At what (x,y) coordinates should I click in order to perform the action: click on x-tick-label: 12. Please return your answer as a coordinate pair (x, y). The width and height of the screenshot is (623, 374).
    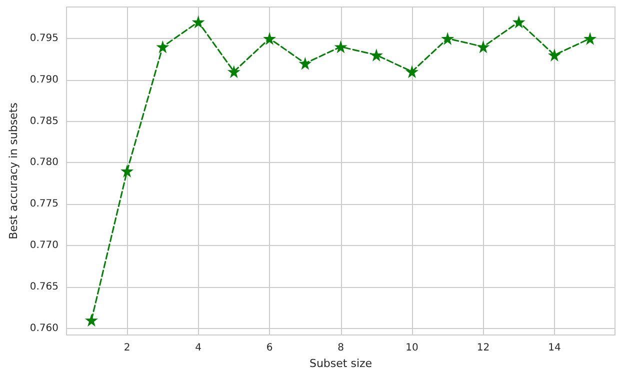
    Looking at the image, I should click on (483, 348).